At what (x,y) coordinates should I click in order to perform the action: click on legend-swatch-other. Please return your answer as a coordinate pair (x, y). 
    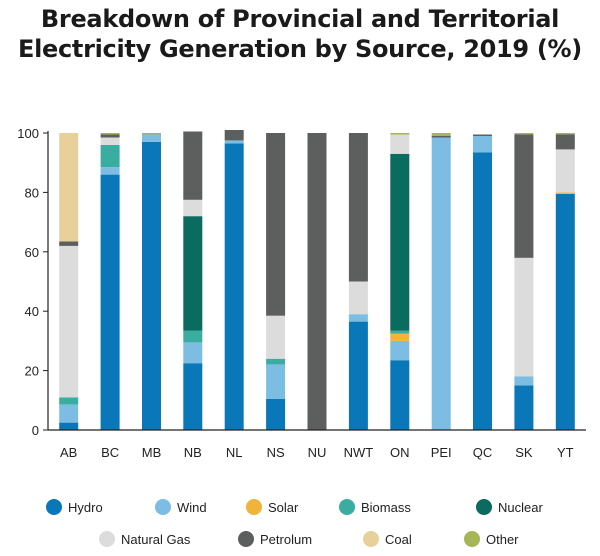
    Looking at the image, I should click on (472, 539).